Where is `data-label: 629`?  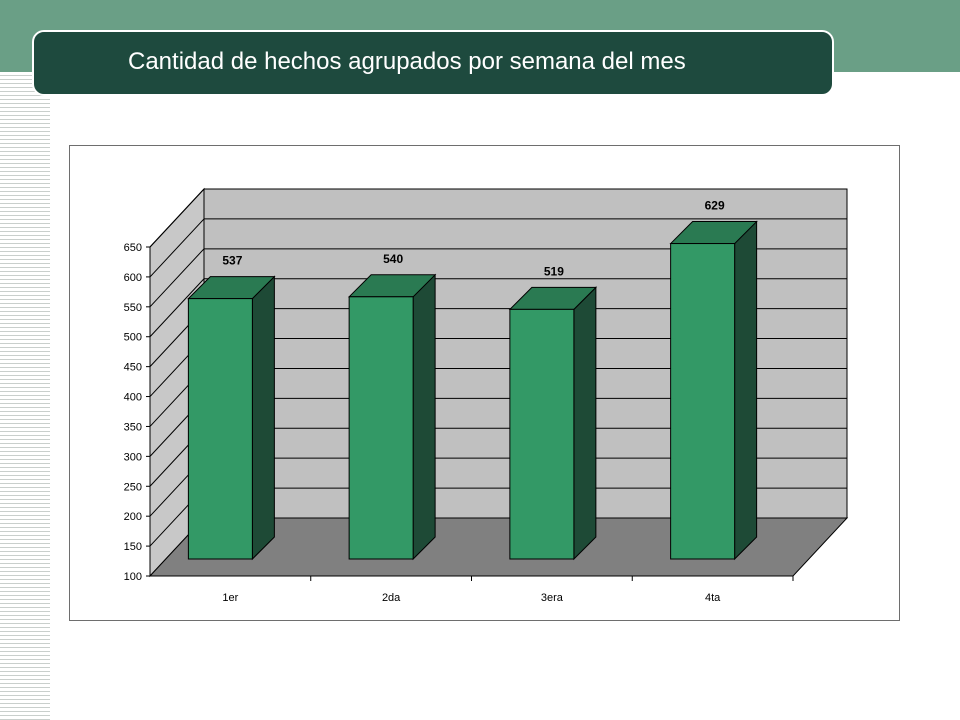
data-label: 629 is located at coordinates (715, 206).